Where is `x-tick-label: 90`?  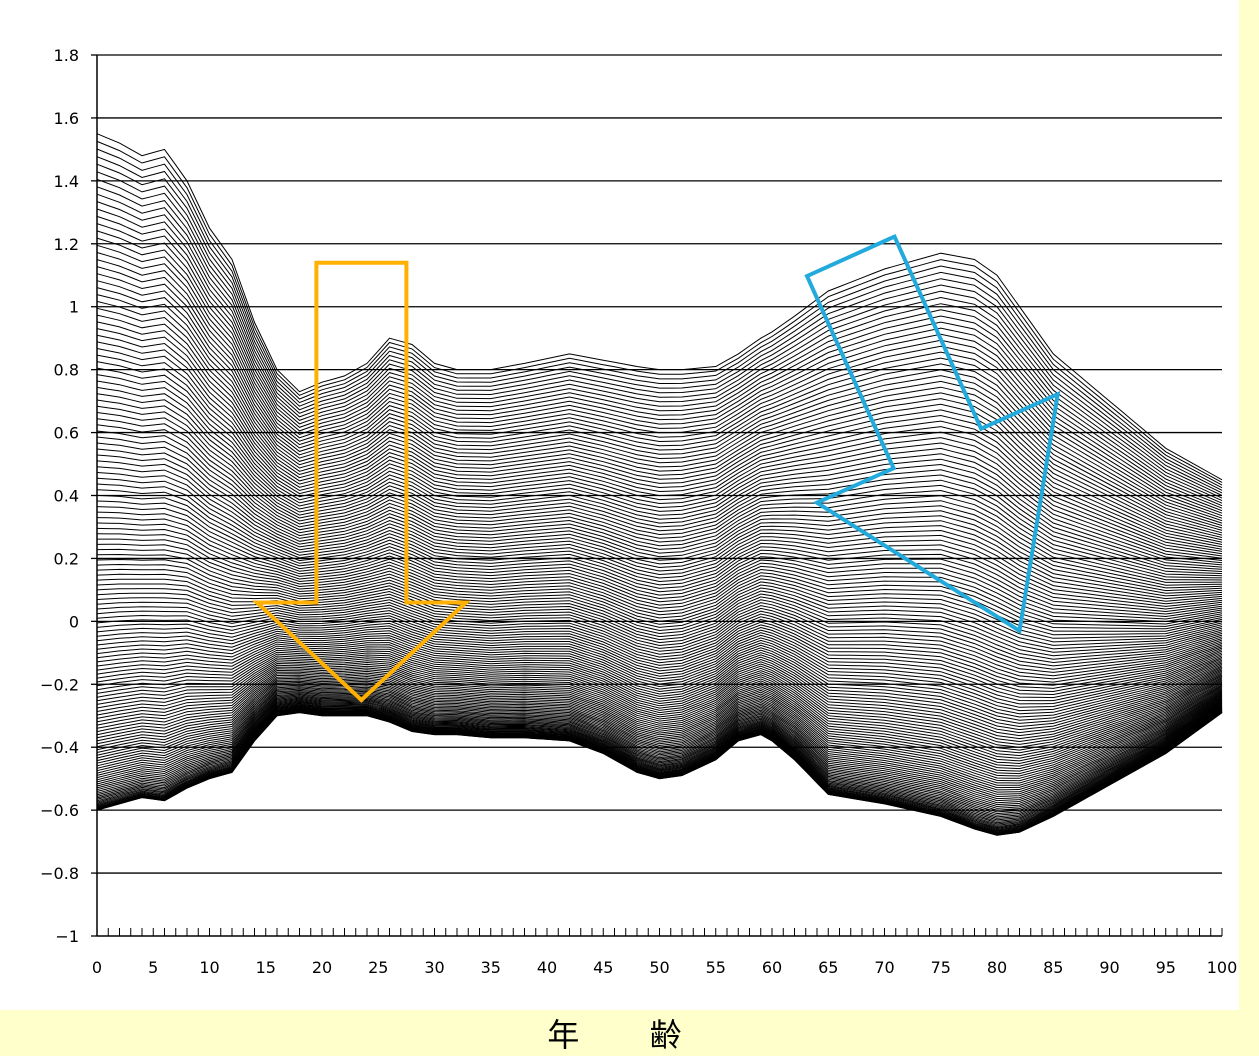 x-tick-label: 90 is located at coordinates (1109, 967).